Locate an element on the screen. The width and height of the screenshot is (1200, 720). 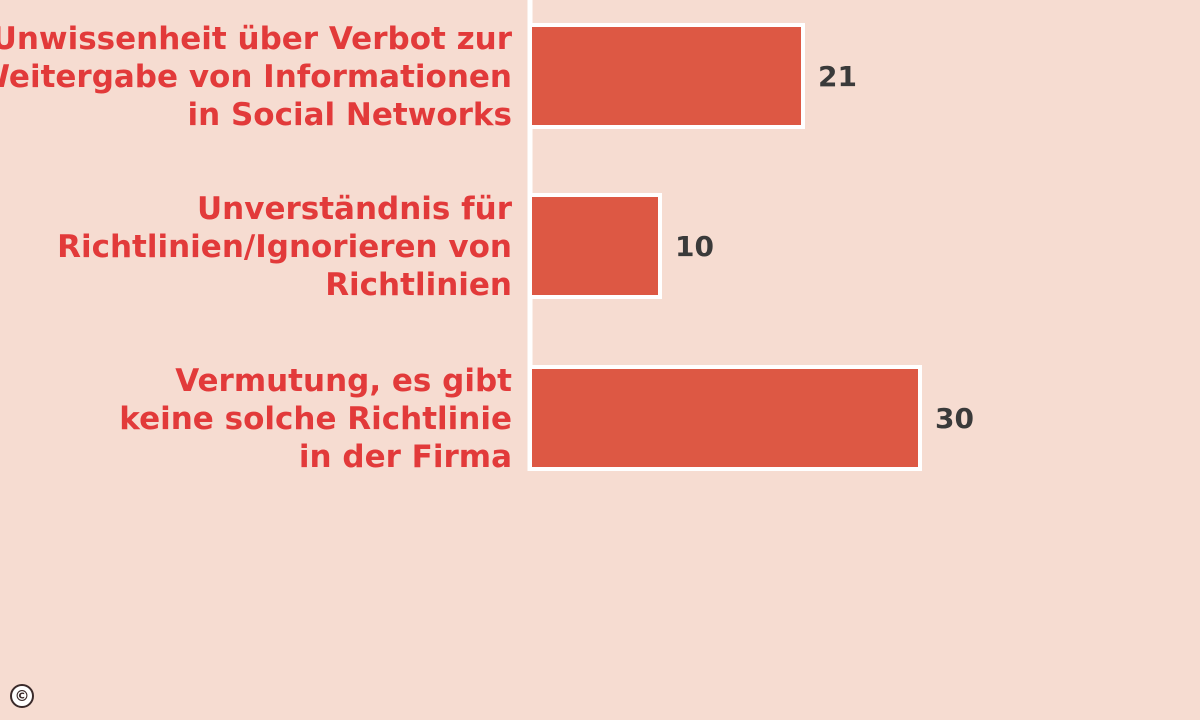
category-label-line: Unverständnis für is located at coordinates (355, 209).